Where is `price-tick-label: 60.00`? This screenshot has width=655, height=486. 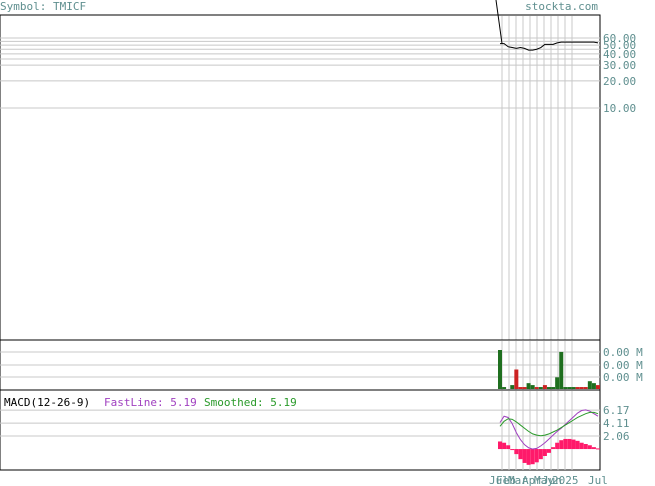
price-tick-label: 60.00 is located at coordinates (619, 38).